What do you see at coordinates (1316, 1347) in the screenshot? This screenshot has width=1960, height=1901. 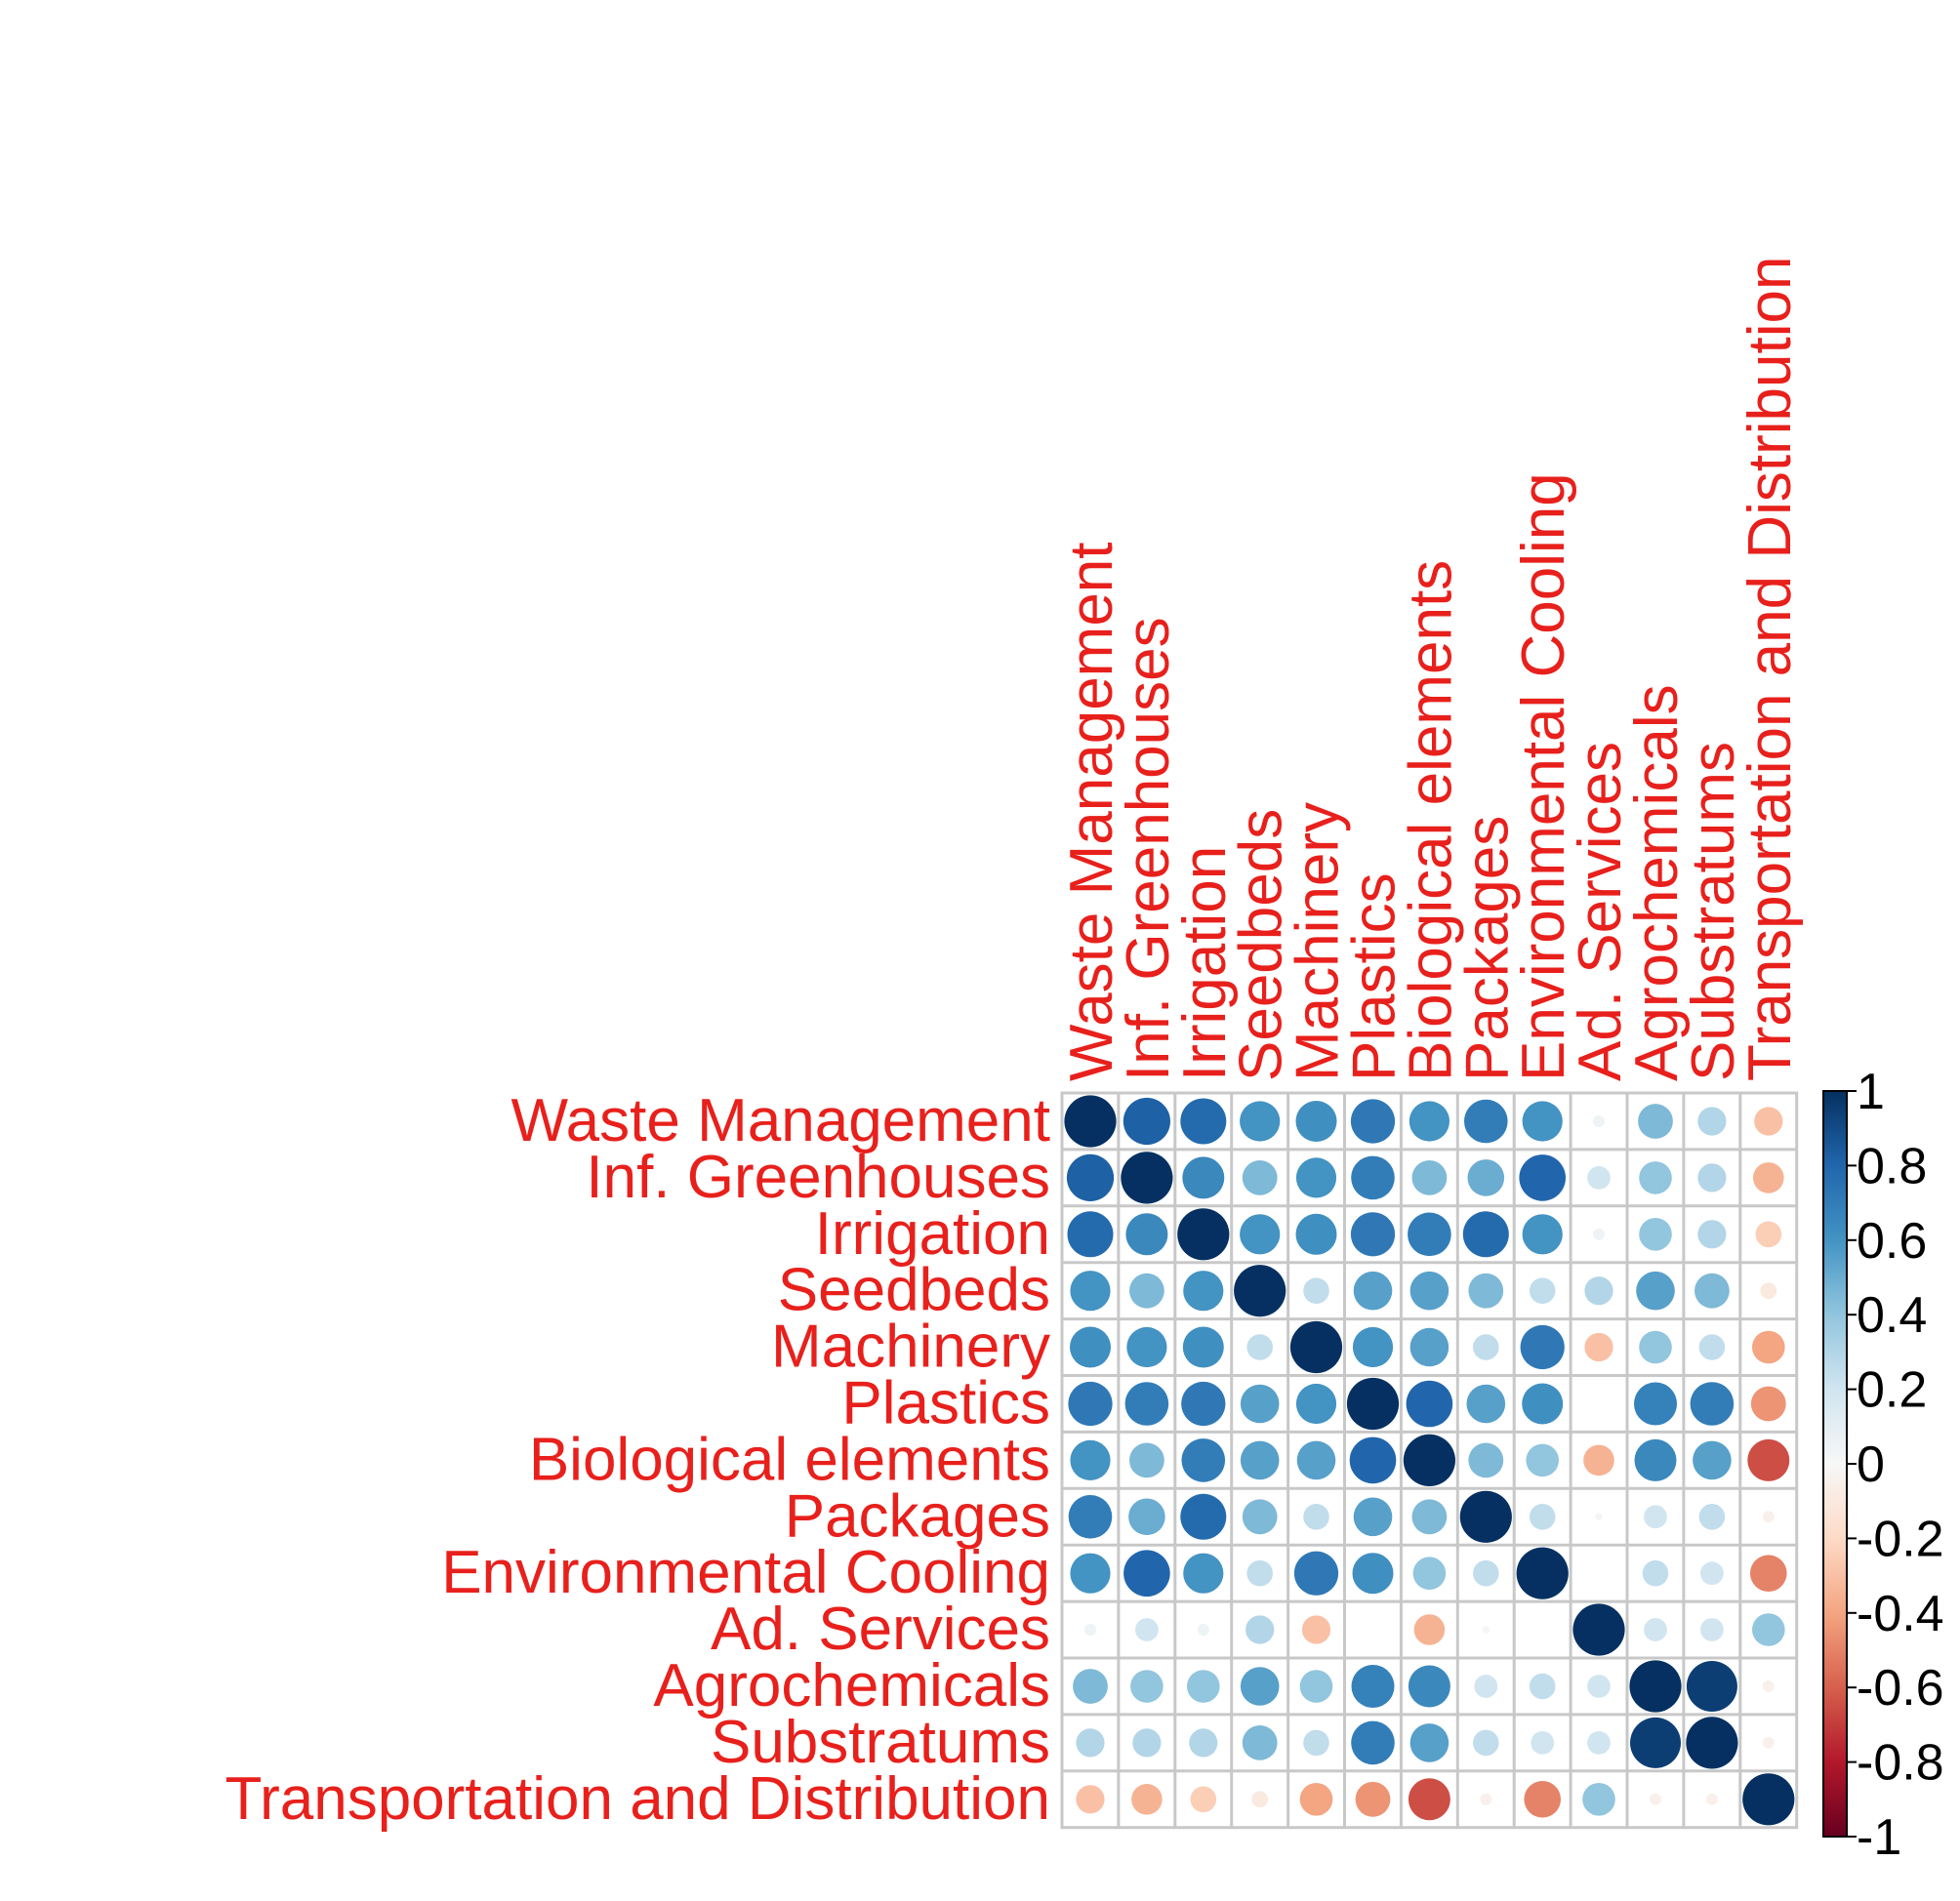 I see `corr-circle-r4-c4` at bounding box center [1316, 1347].